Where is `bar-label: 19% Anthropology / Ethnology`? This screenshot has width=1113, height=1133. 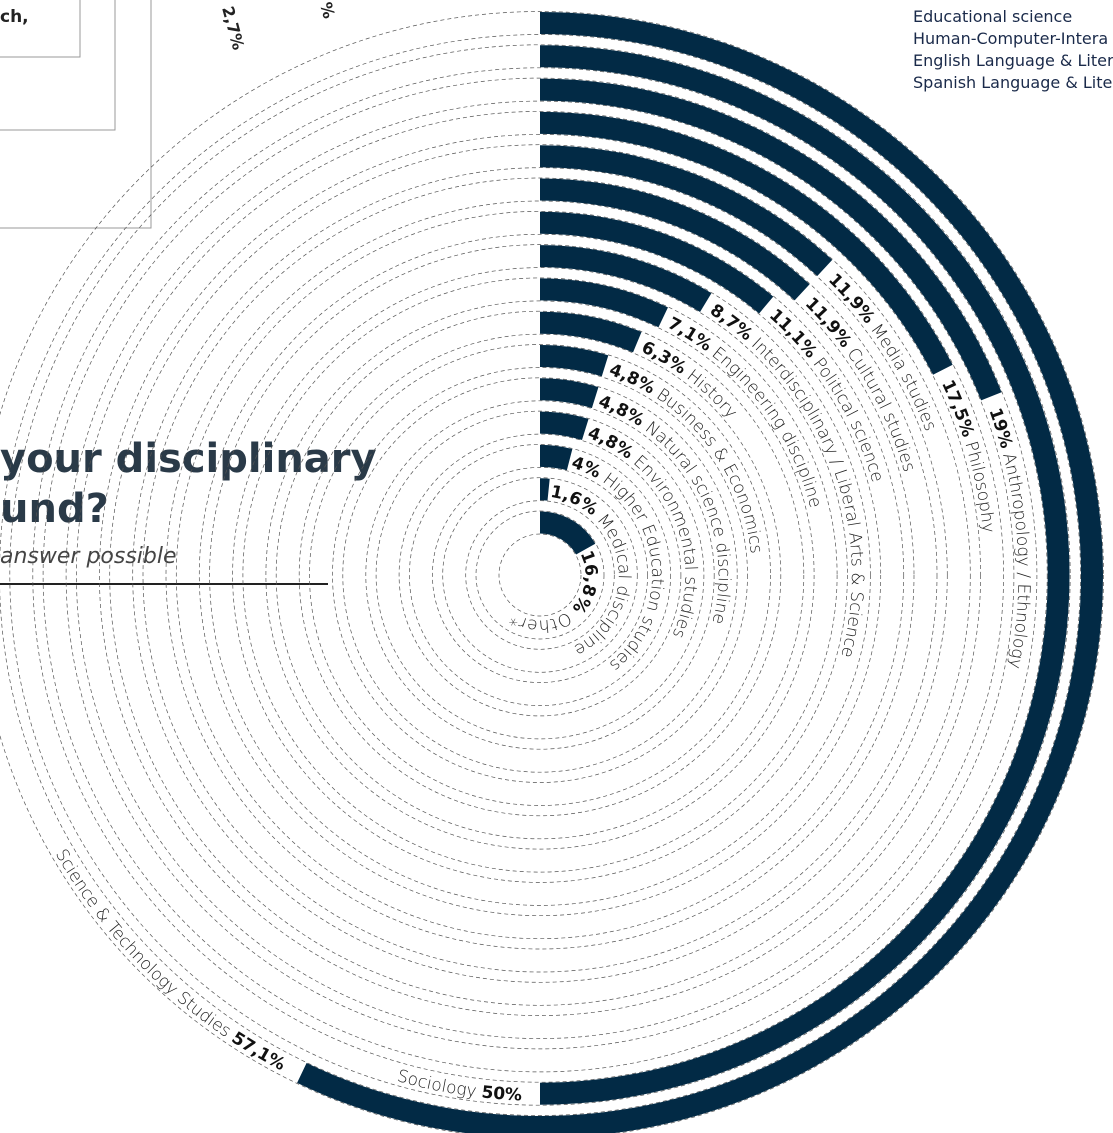
bar-label: 19% Anthropology / Ethnology is located at coordinates (1009, 538).